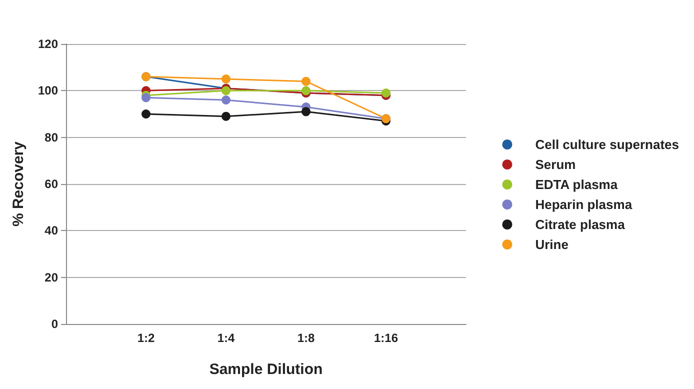  Describe the element at coordinates (18, 183) in the screenshot. I see `y-axis-title: % Recovery` at that location.